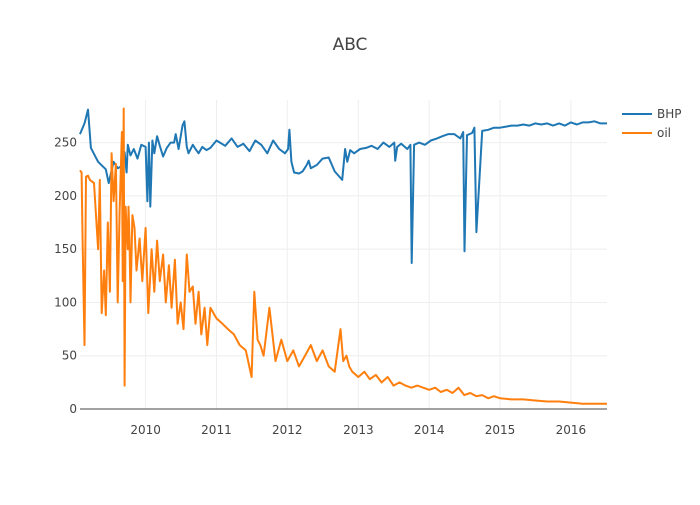  What do you see at coordinates (65, 302) in the screenshot?
I see `y-tick-label: 100` at bounding box center [65, 302].